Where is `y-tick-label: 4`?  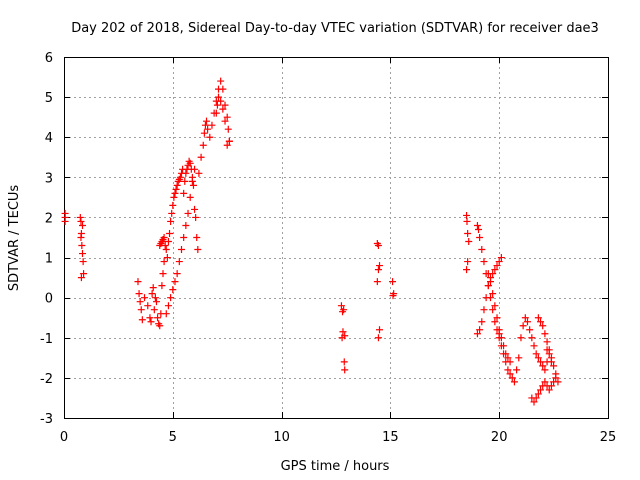
y-tick-label: 4 is located at coordinates (49, 138).